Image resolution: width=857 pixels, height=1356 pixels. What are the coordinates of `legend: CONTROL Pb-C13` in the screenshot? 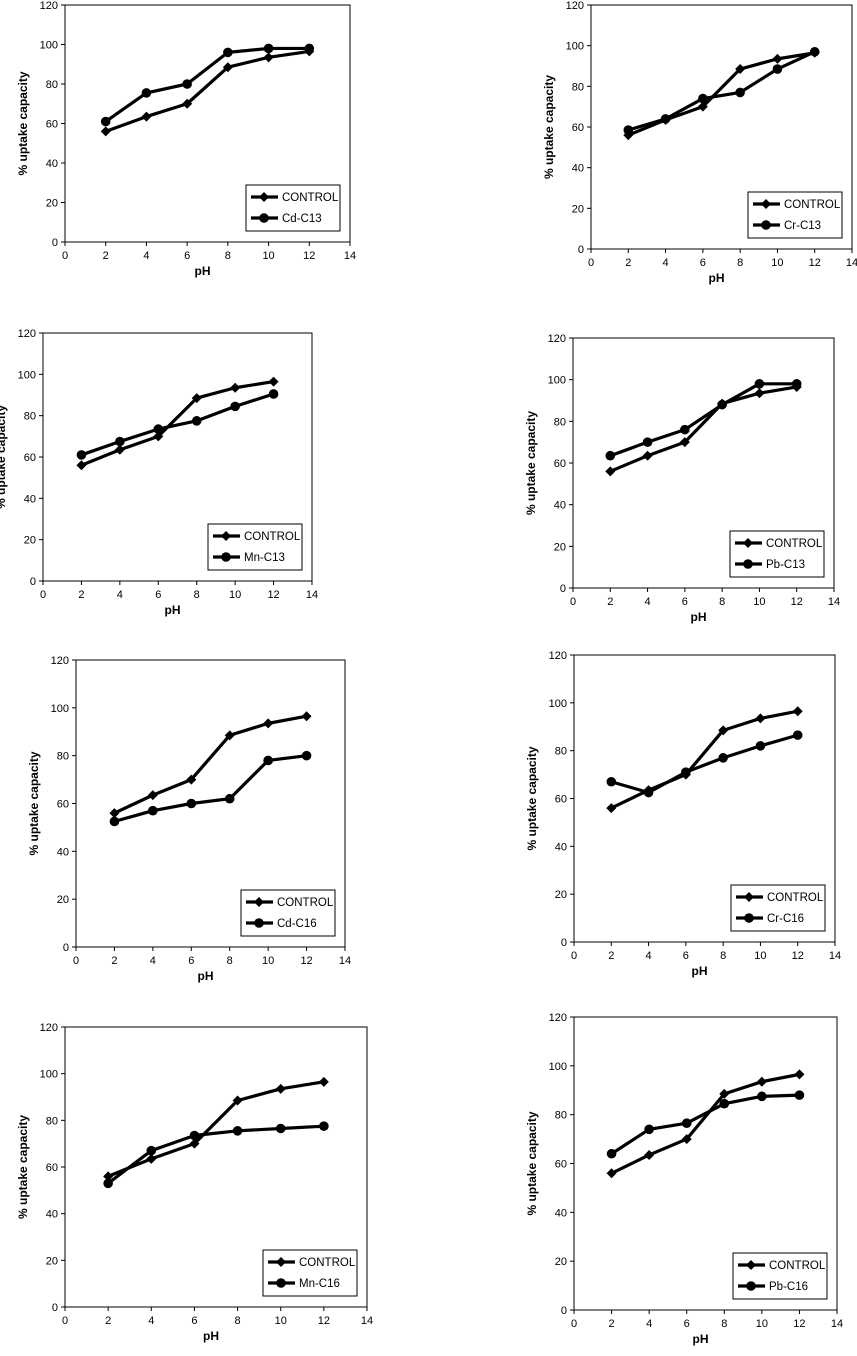 It's located at (777, 554).